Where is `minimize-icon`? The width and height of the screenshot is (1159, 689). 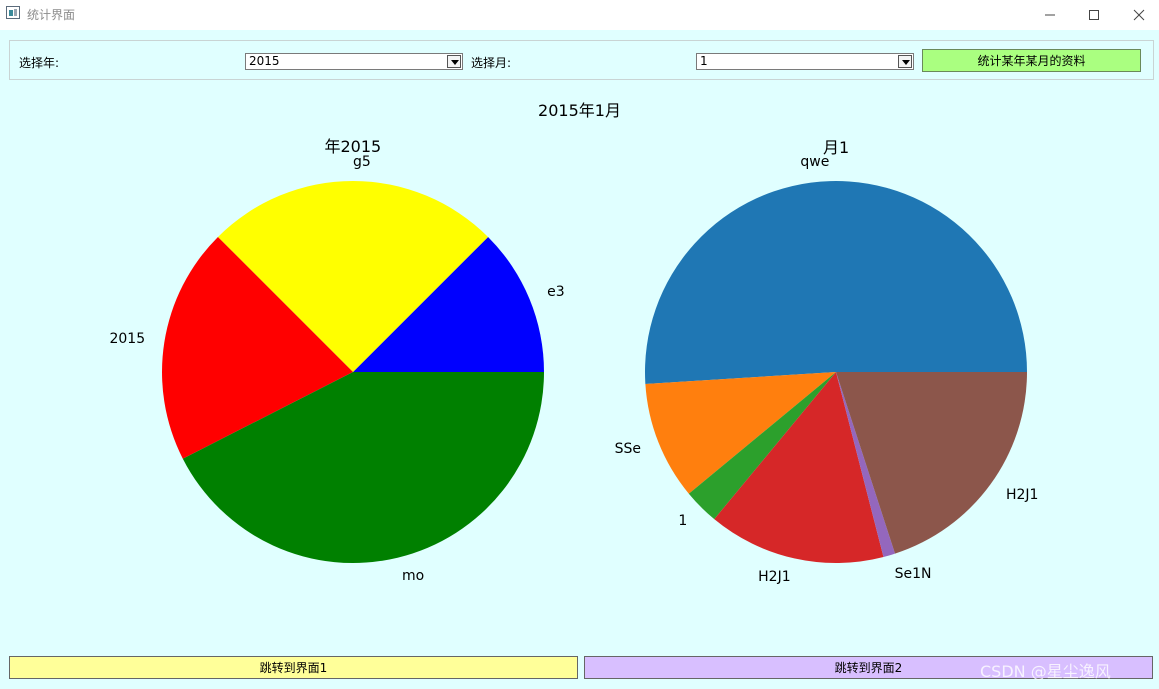
minimize-icon is located at coordinates (1050, 15).